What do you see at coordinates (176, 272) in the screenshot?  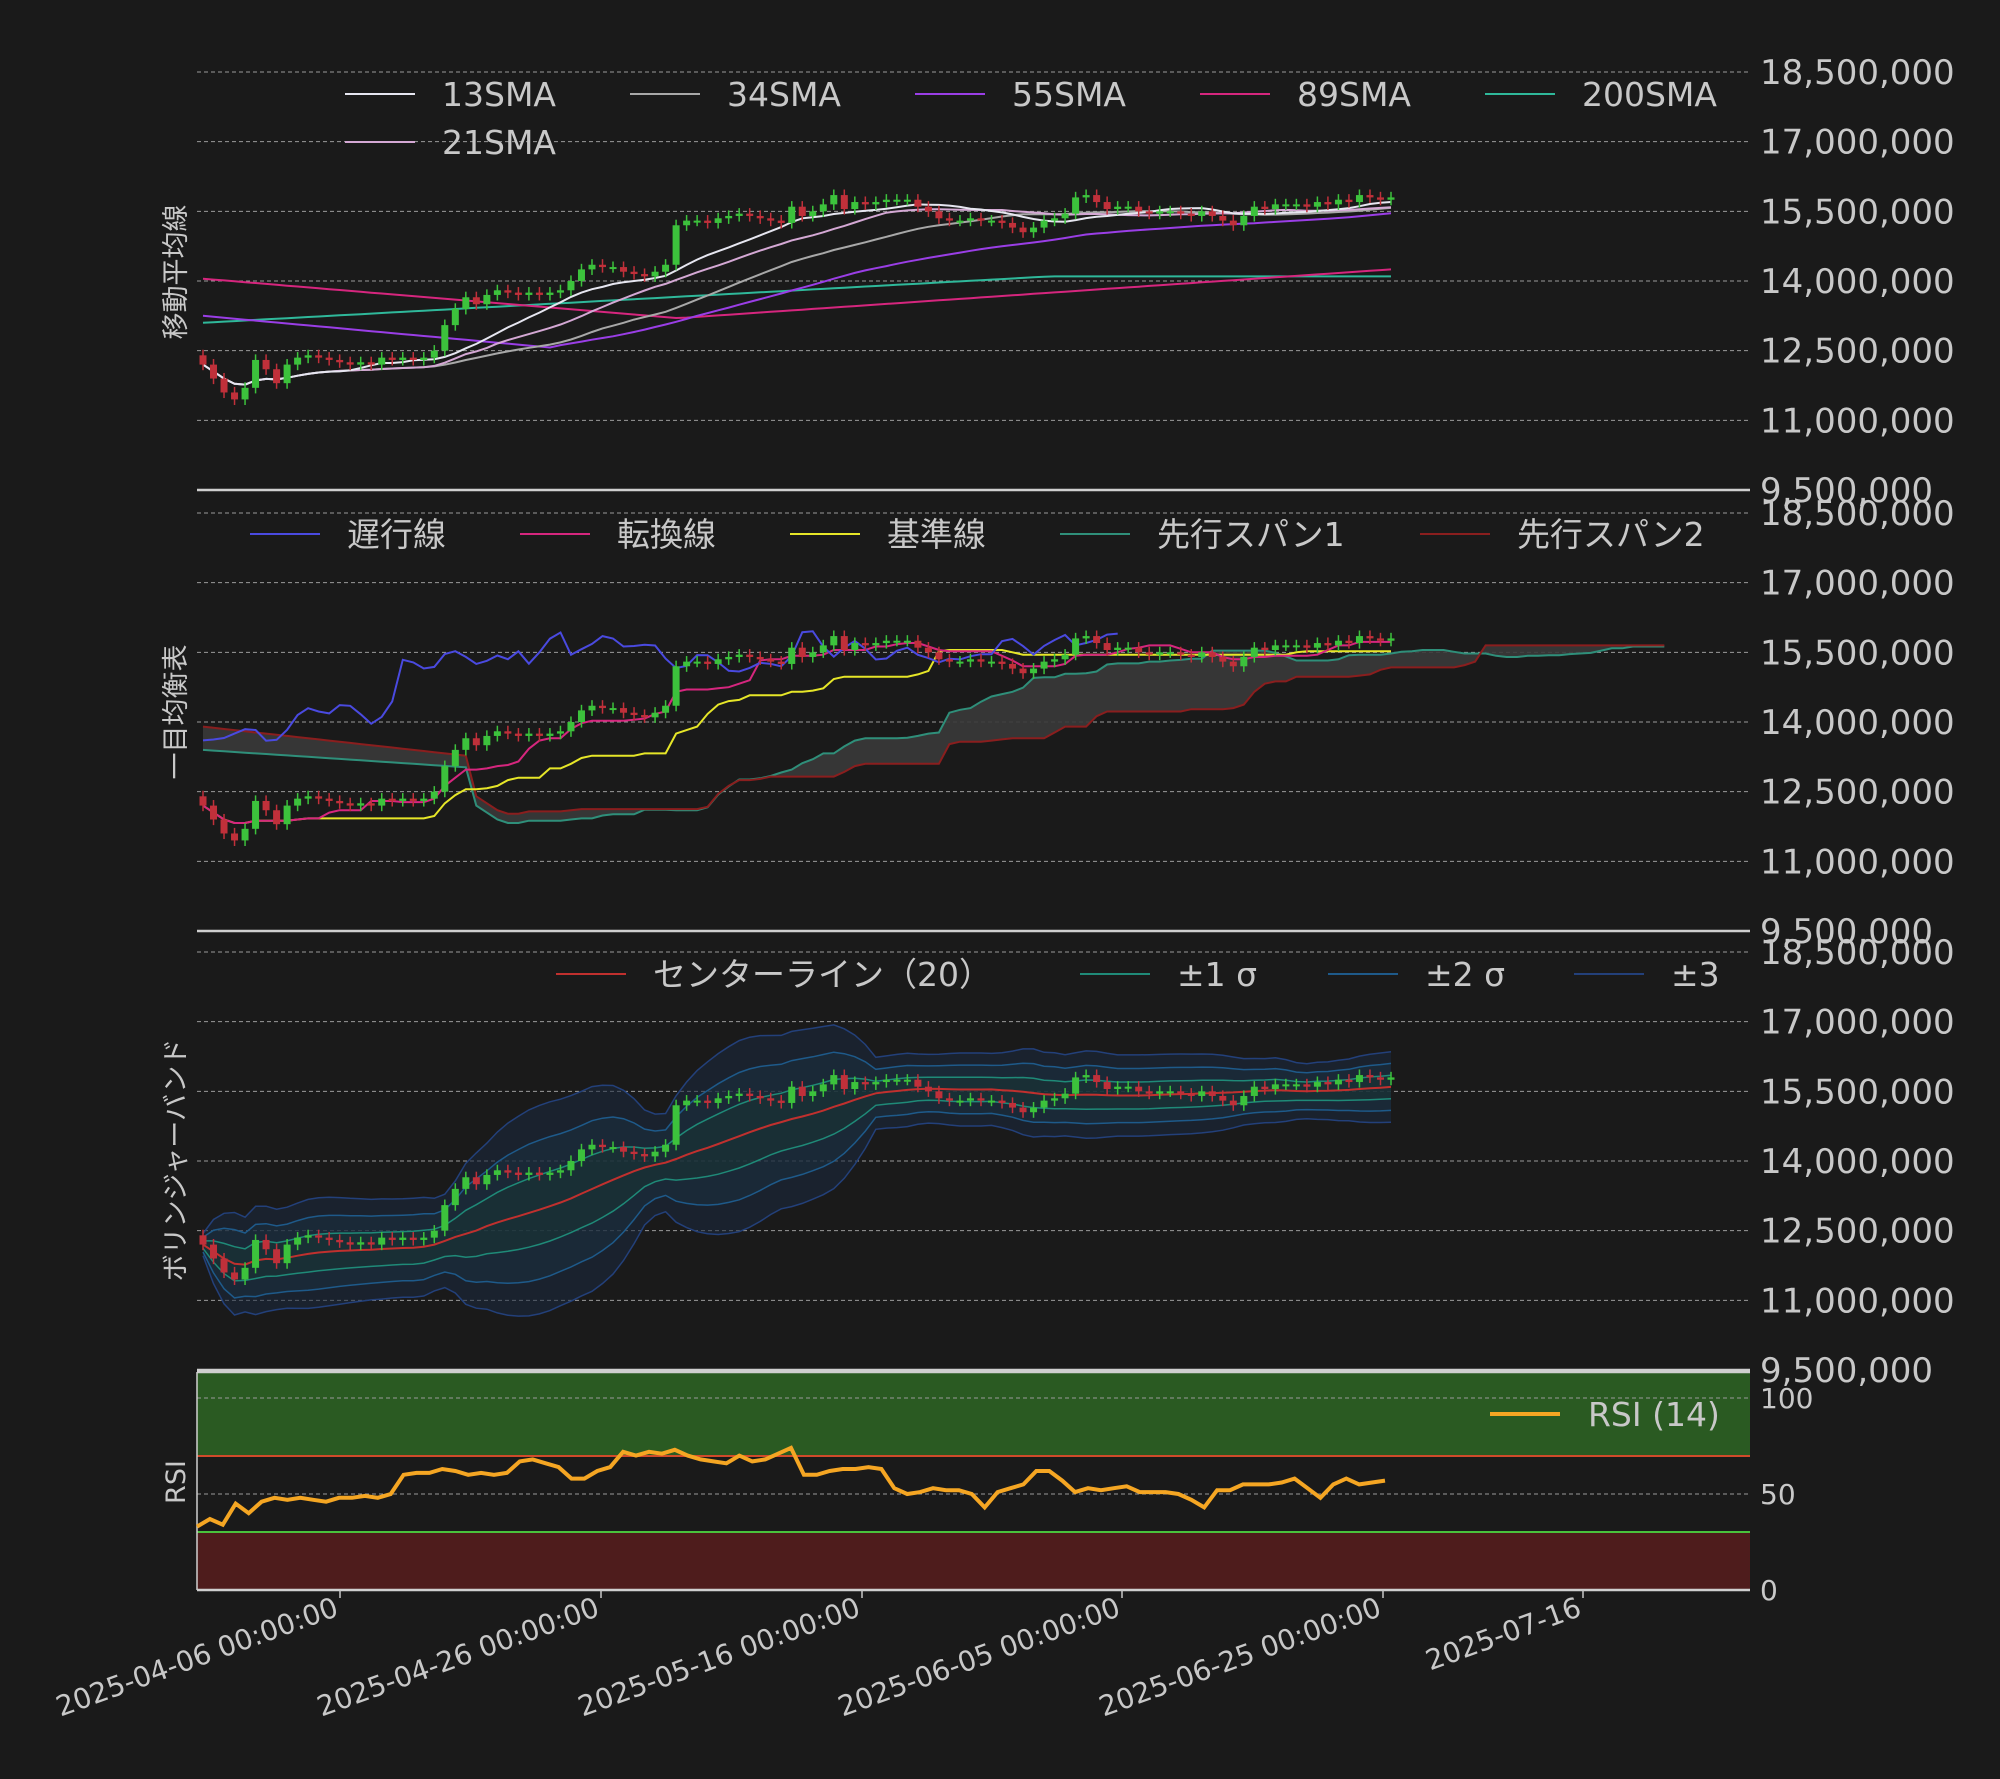 I see `panel1-ylabel: 移動平均線` at bounding box center [176, 272].